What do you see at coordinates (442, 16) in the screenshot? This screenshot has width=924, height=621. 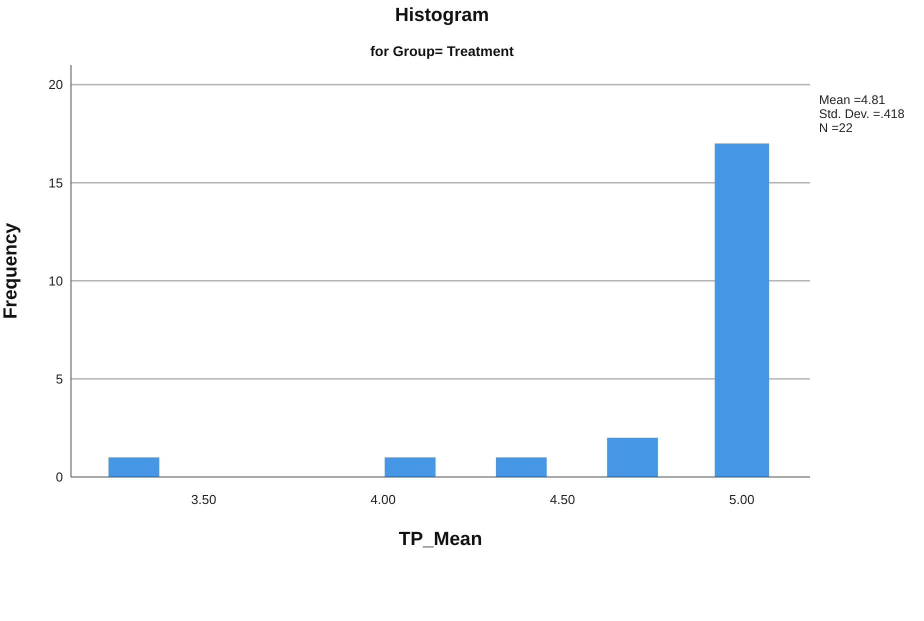 I see `chart-title: Histogram` at bounding box center [442, 16].